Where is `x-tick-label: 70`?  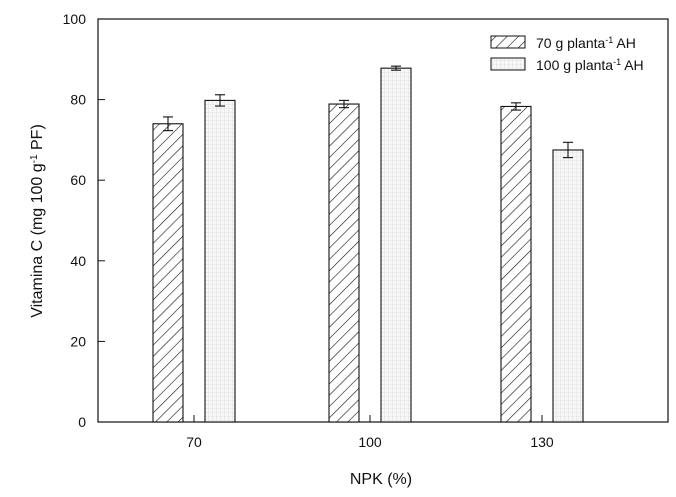
x-tick-label: 70 is located at coordinates (194, 442).